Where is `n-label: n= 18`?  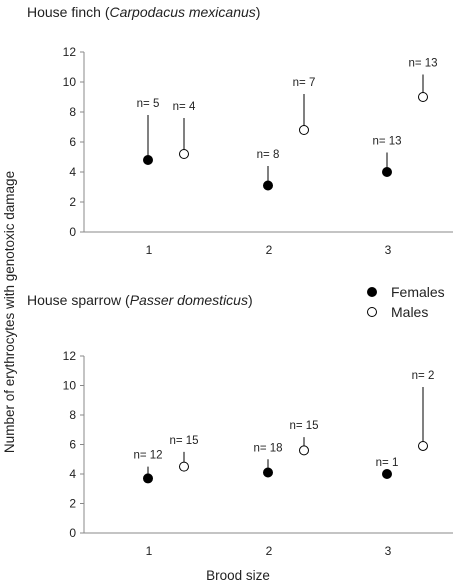
n-label: n= 18 is located at coordinates (267, 448).